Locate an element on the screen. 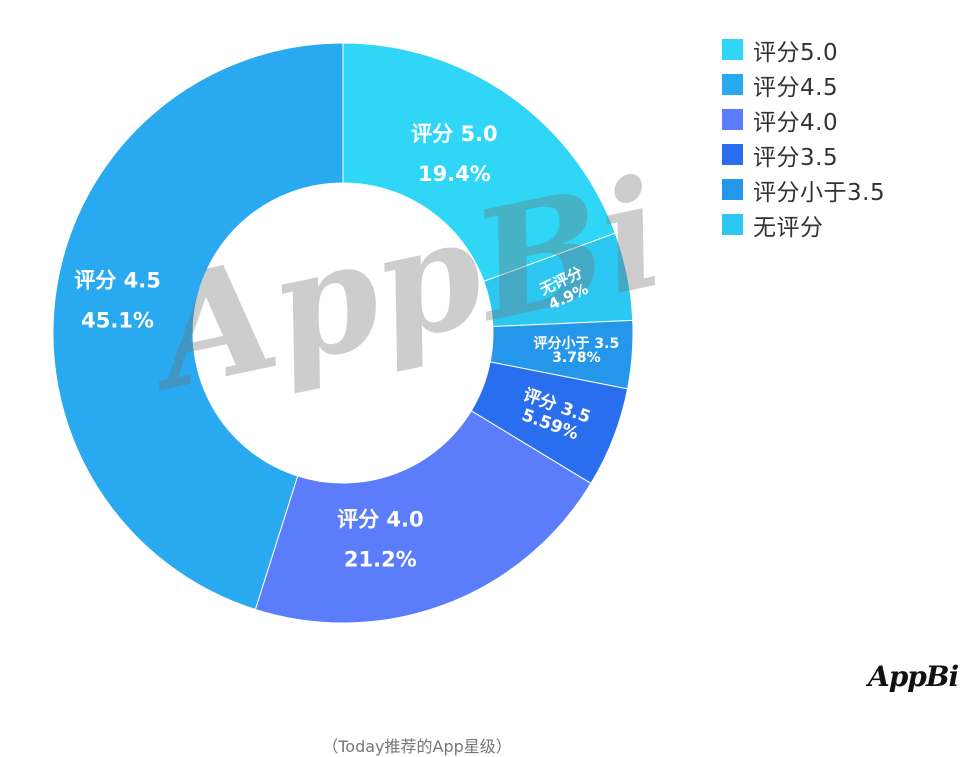 This screenshot has height=757, width=968. legend-item-无评分: 无评分 is located at coordinates (803, 224).